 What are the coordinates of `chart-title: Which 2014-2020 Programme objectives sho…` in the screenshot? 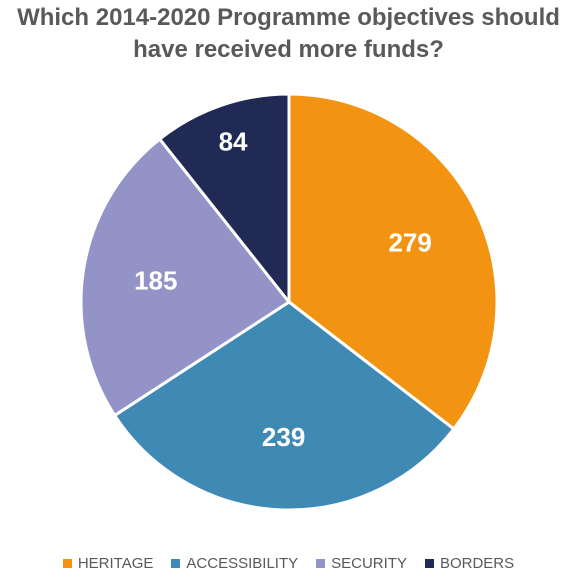 It's located at (288, 34).